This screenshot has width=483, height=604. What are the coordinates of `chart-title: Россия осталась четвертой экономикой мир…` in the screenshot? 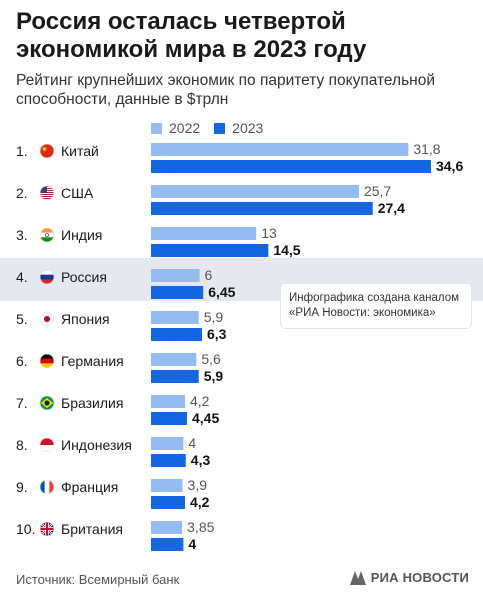 It's located at (191, 35).